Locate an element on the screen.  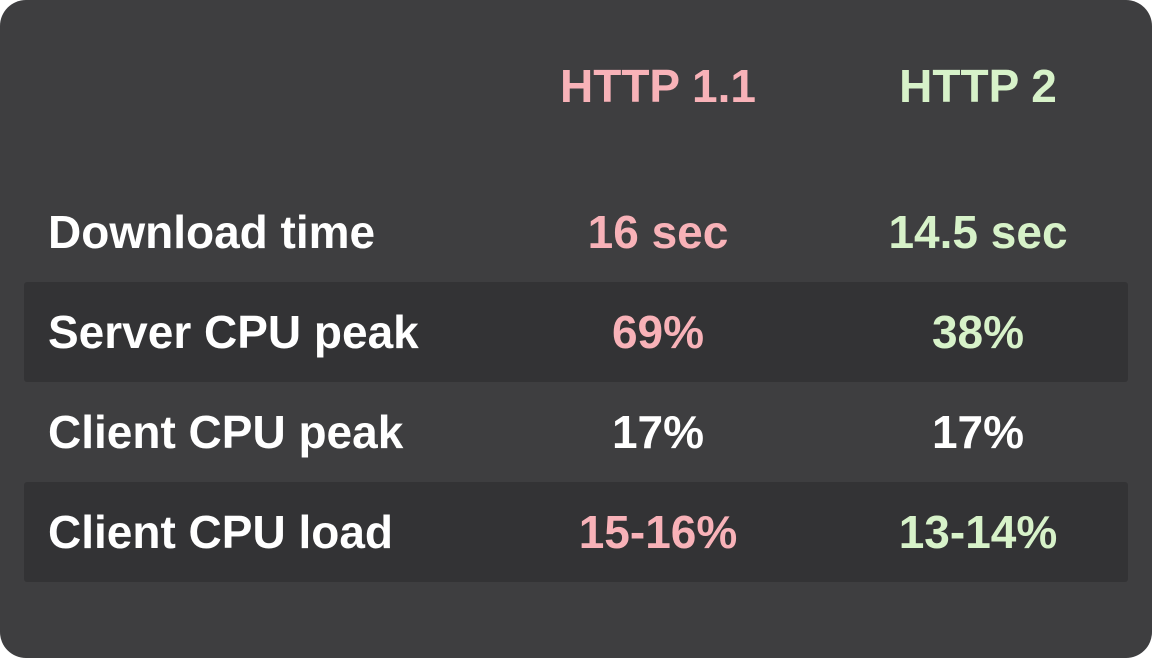
http2-value: 17% is located at coordinates (978, 432).